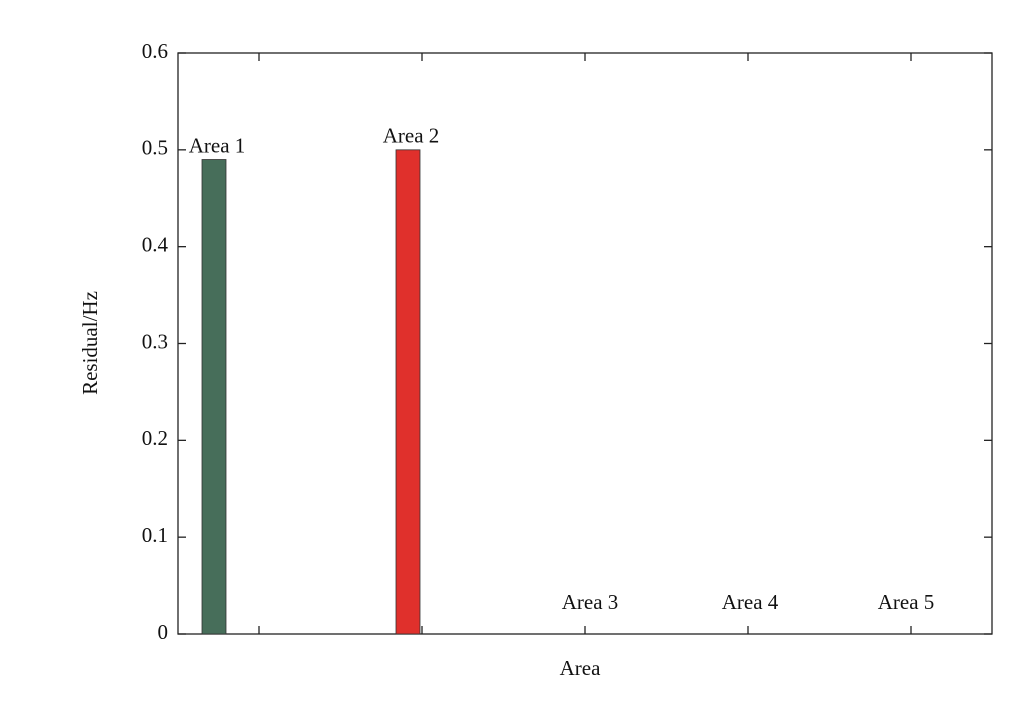 This screenshot has width=1023, height=701. I want to click on y-tick-label: 0.6, so click(155, 51).